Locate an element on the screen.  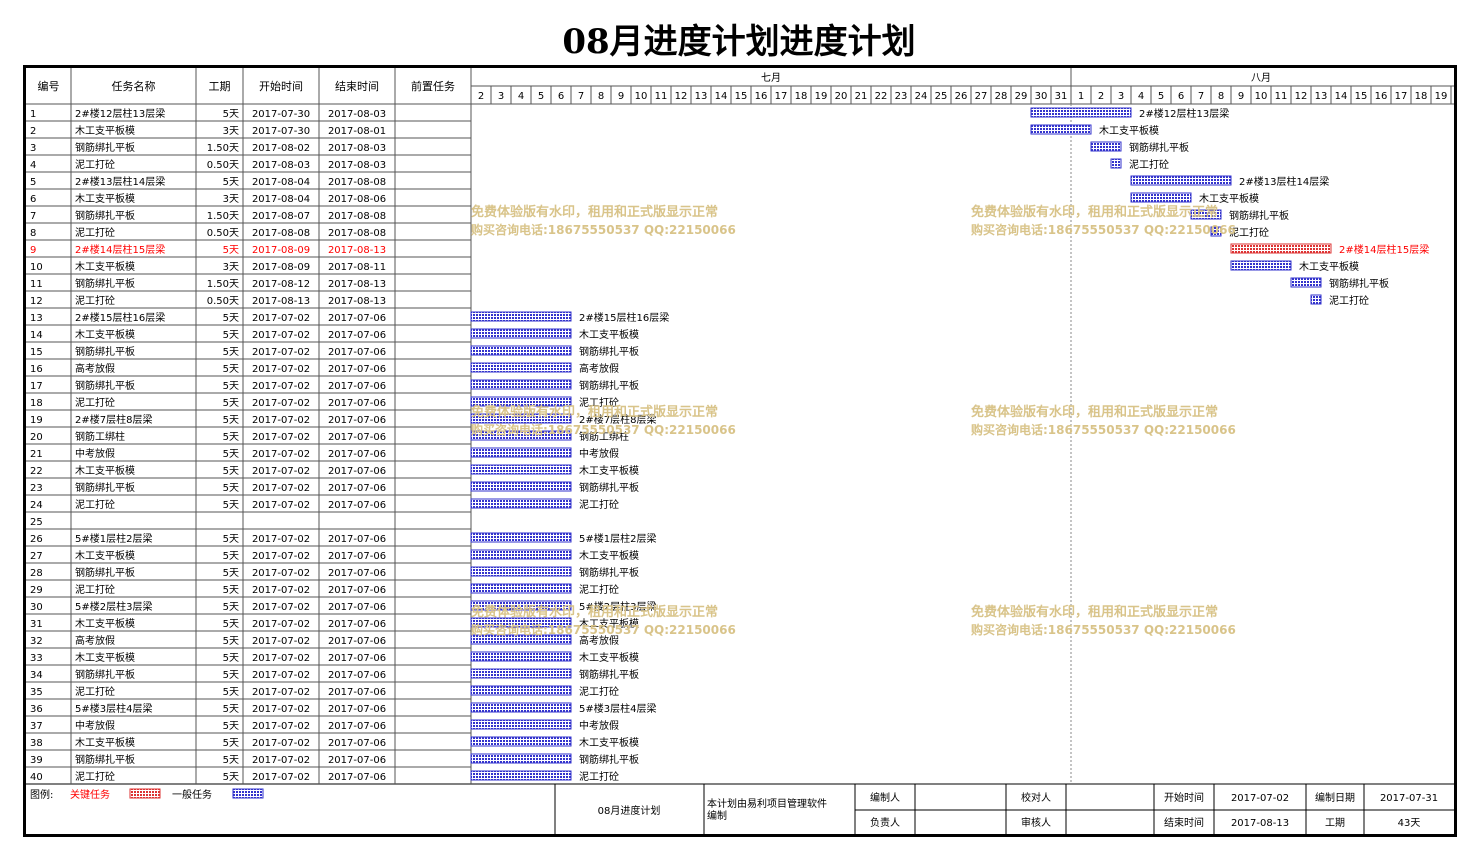
table-row: 28 钢筋绑扎平板 5天 2017-07-02 2017-07-06 is located at coordinates (208, 572).